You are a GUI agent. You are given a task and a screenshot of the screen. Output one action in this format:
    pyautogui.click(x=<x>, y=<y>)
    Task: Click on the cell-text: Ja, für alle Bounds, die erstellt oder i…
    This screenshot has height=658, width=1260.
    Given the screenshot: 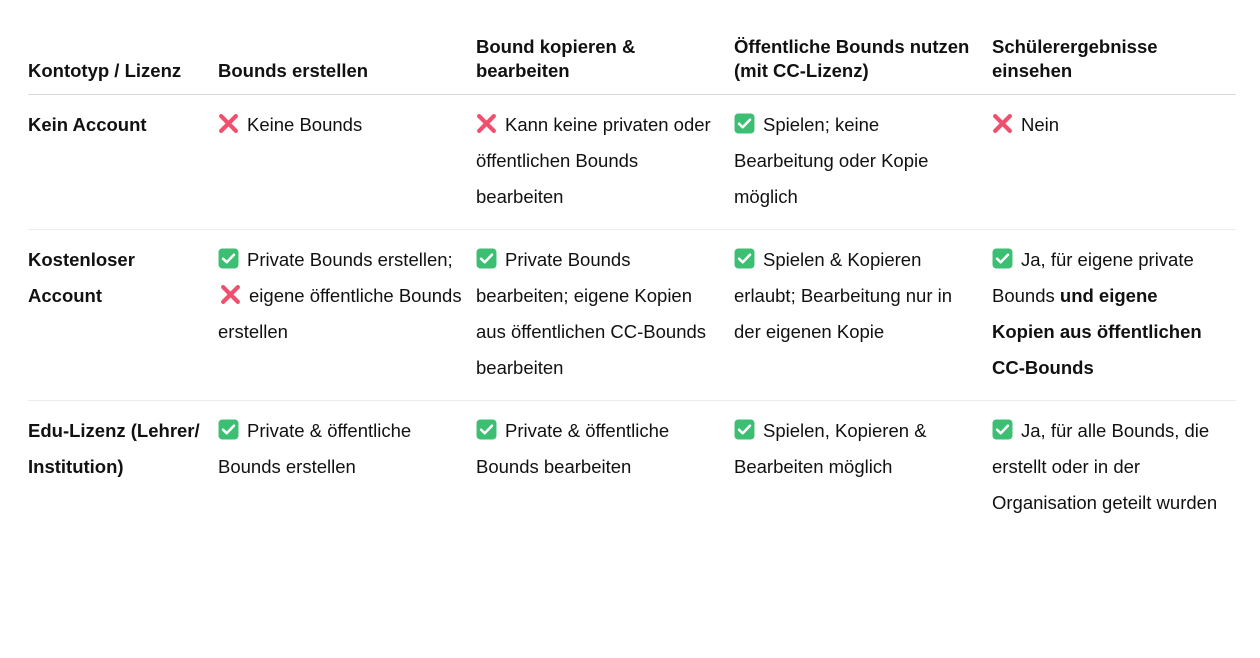 What is the action you would take?
    pyautogui.click(x=1105, y=466)
    